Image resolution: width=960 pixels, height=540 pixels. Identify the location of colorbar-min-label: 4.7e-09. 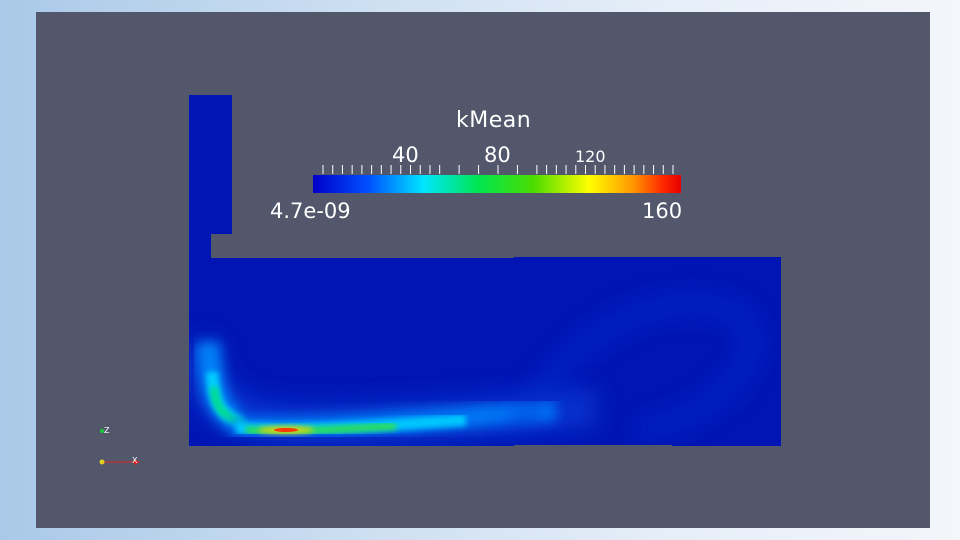
(310, 211).